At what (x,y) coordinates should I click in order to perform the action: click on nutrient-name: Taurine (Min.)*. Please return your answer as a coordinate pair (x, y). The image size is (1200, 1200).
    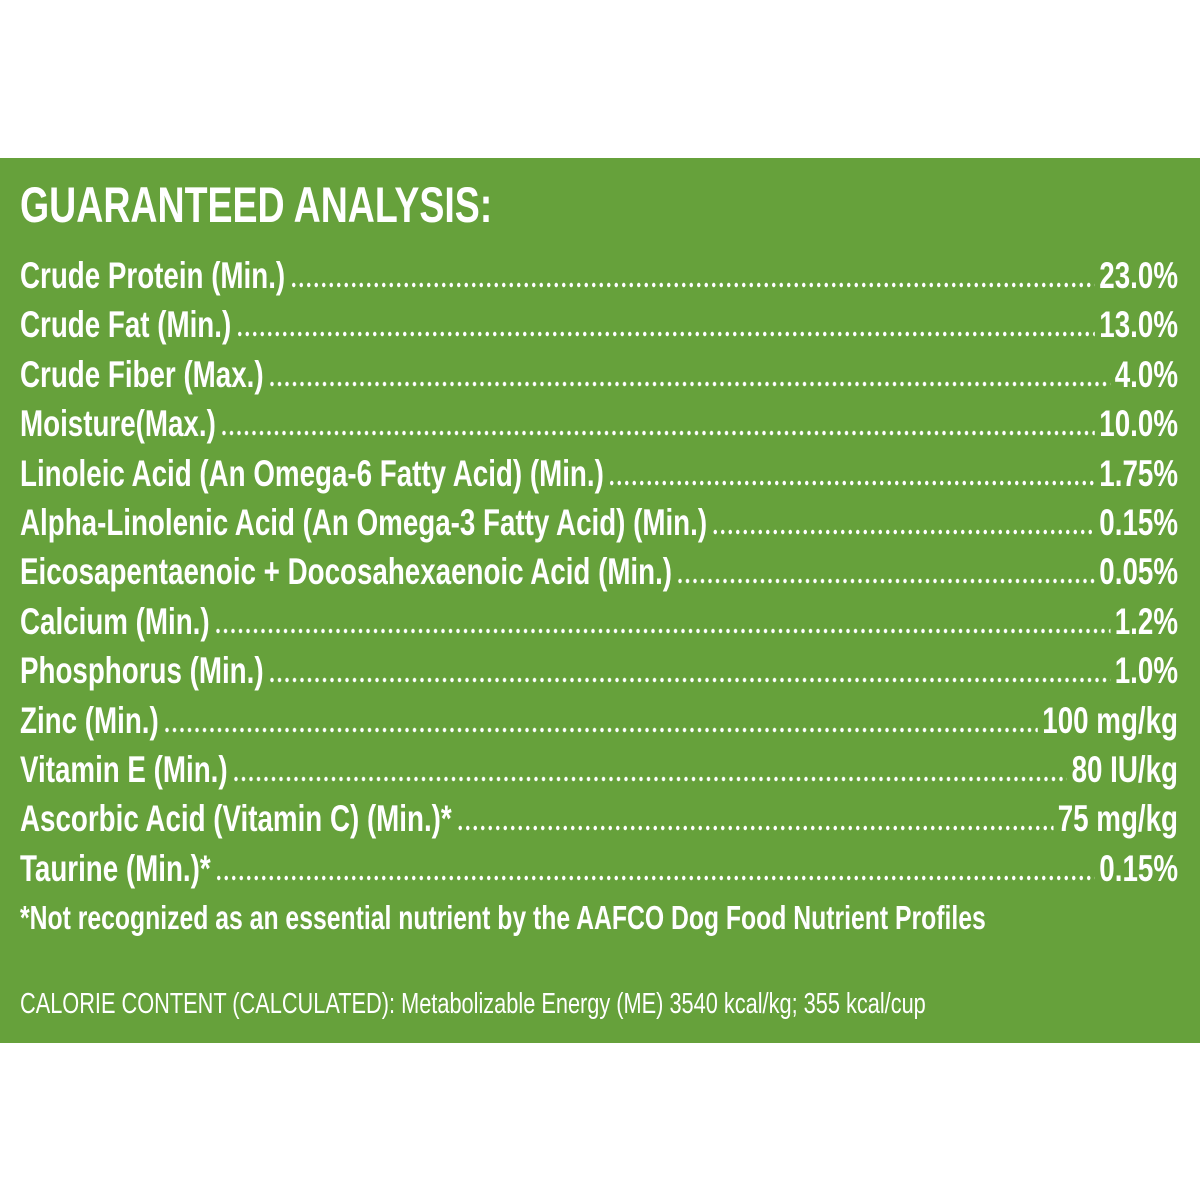
    Looking at the image, I should click on (115, 868).